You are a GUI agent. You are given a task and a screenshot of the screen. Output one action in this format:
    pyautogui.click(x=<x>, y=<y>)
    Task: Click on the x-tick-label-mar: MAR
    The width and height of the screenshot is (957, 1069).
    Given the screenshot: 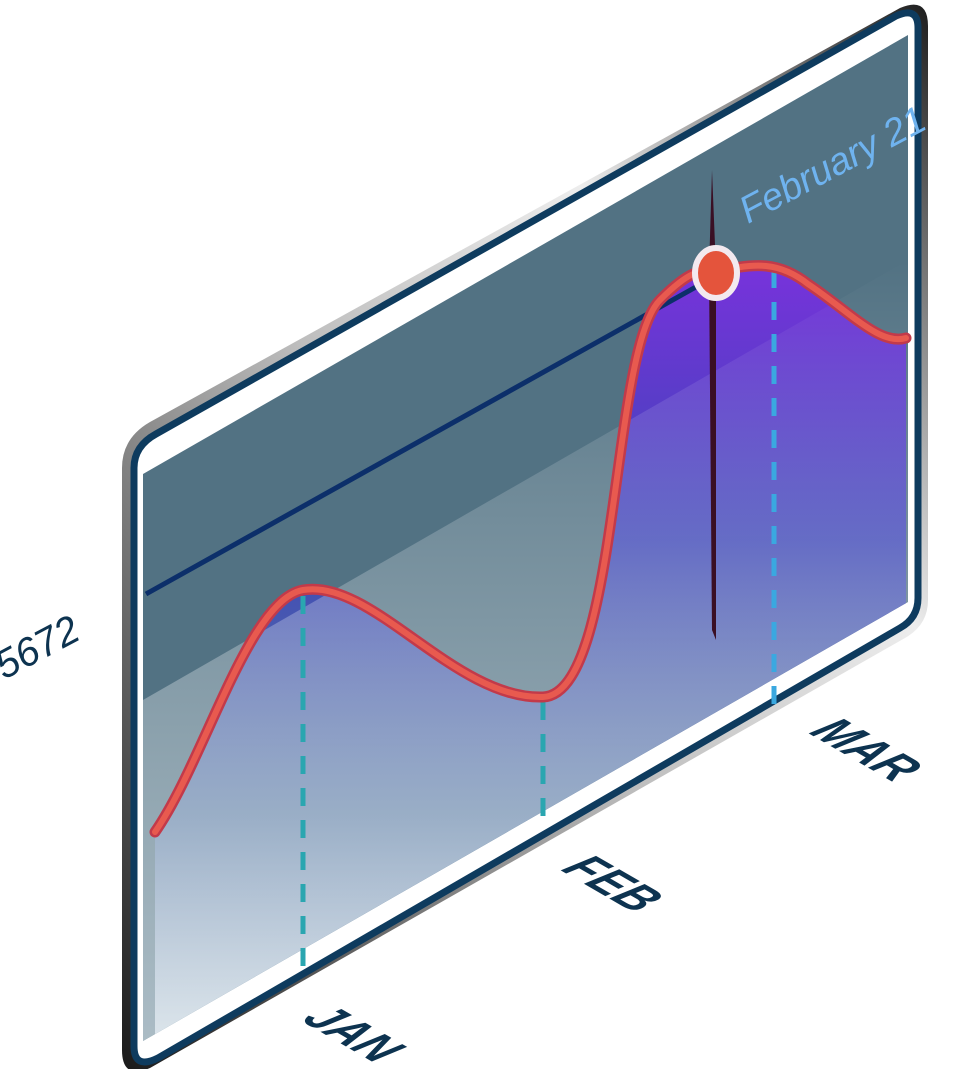 What is the action you would take?
    pyautogui.click(x=866, y=750)
    